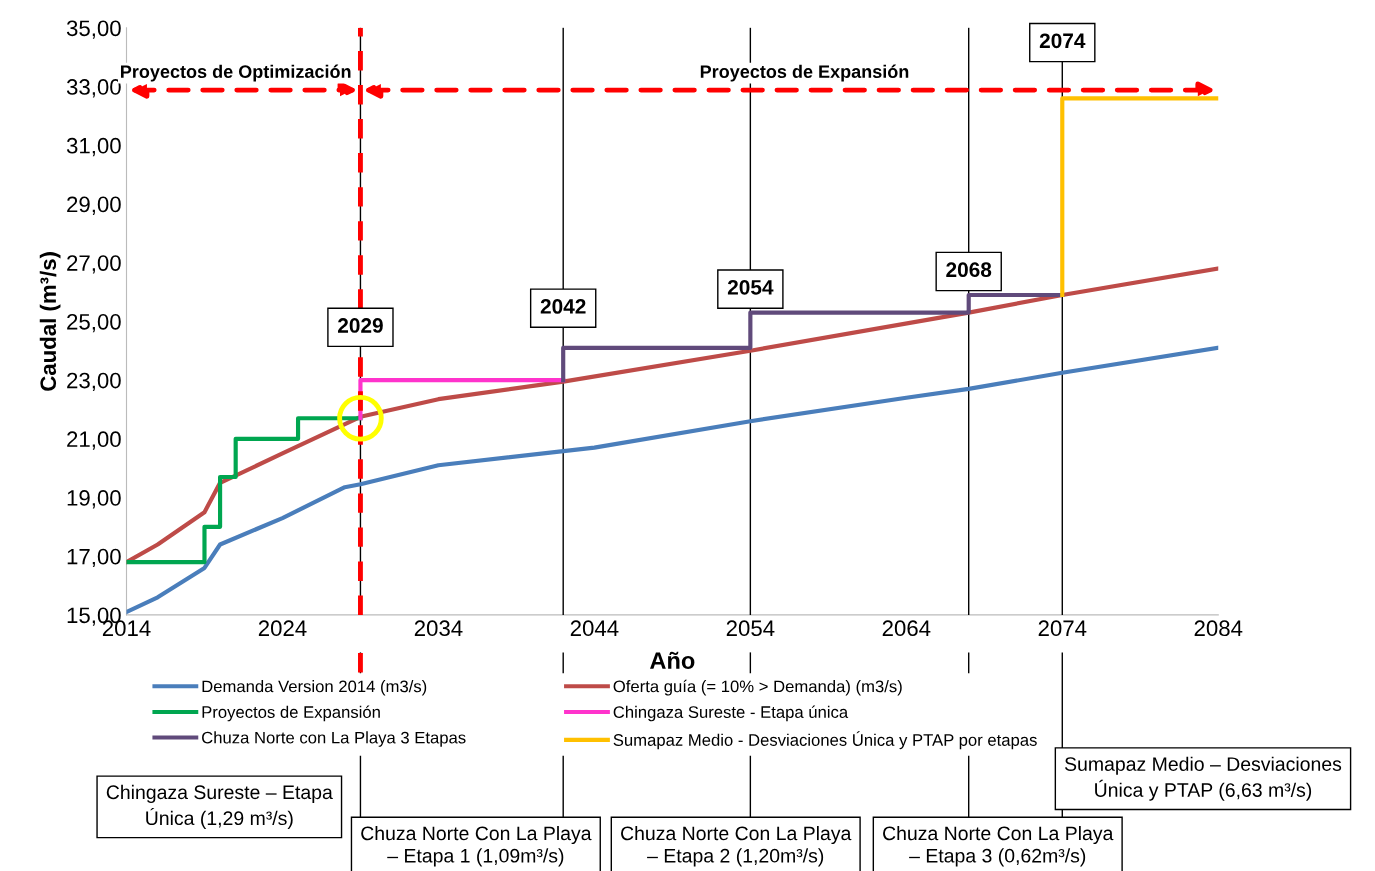 The height and width of the screenshot is (871, 1375). What do you see at coordinates (563, 306) in the screenshot?
I see `annotation: 2042` at bounding box center [563, 306].